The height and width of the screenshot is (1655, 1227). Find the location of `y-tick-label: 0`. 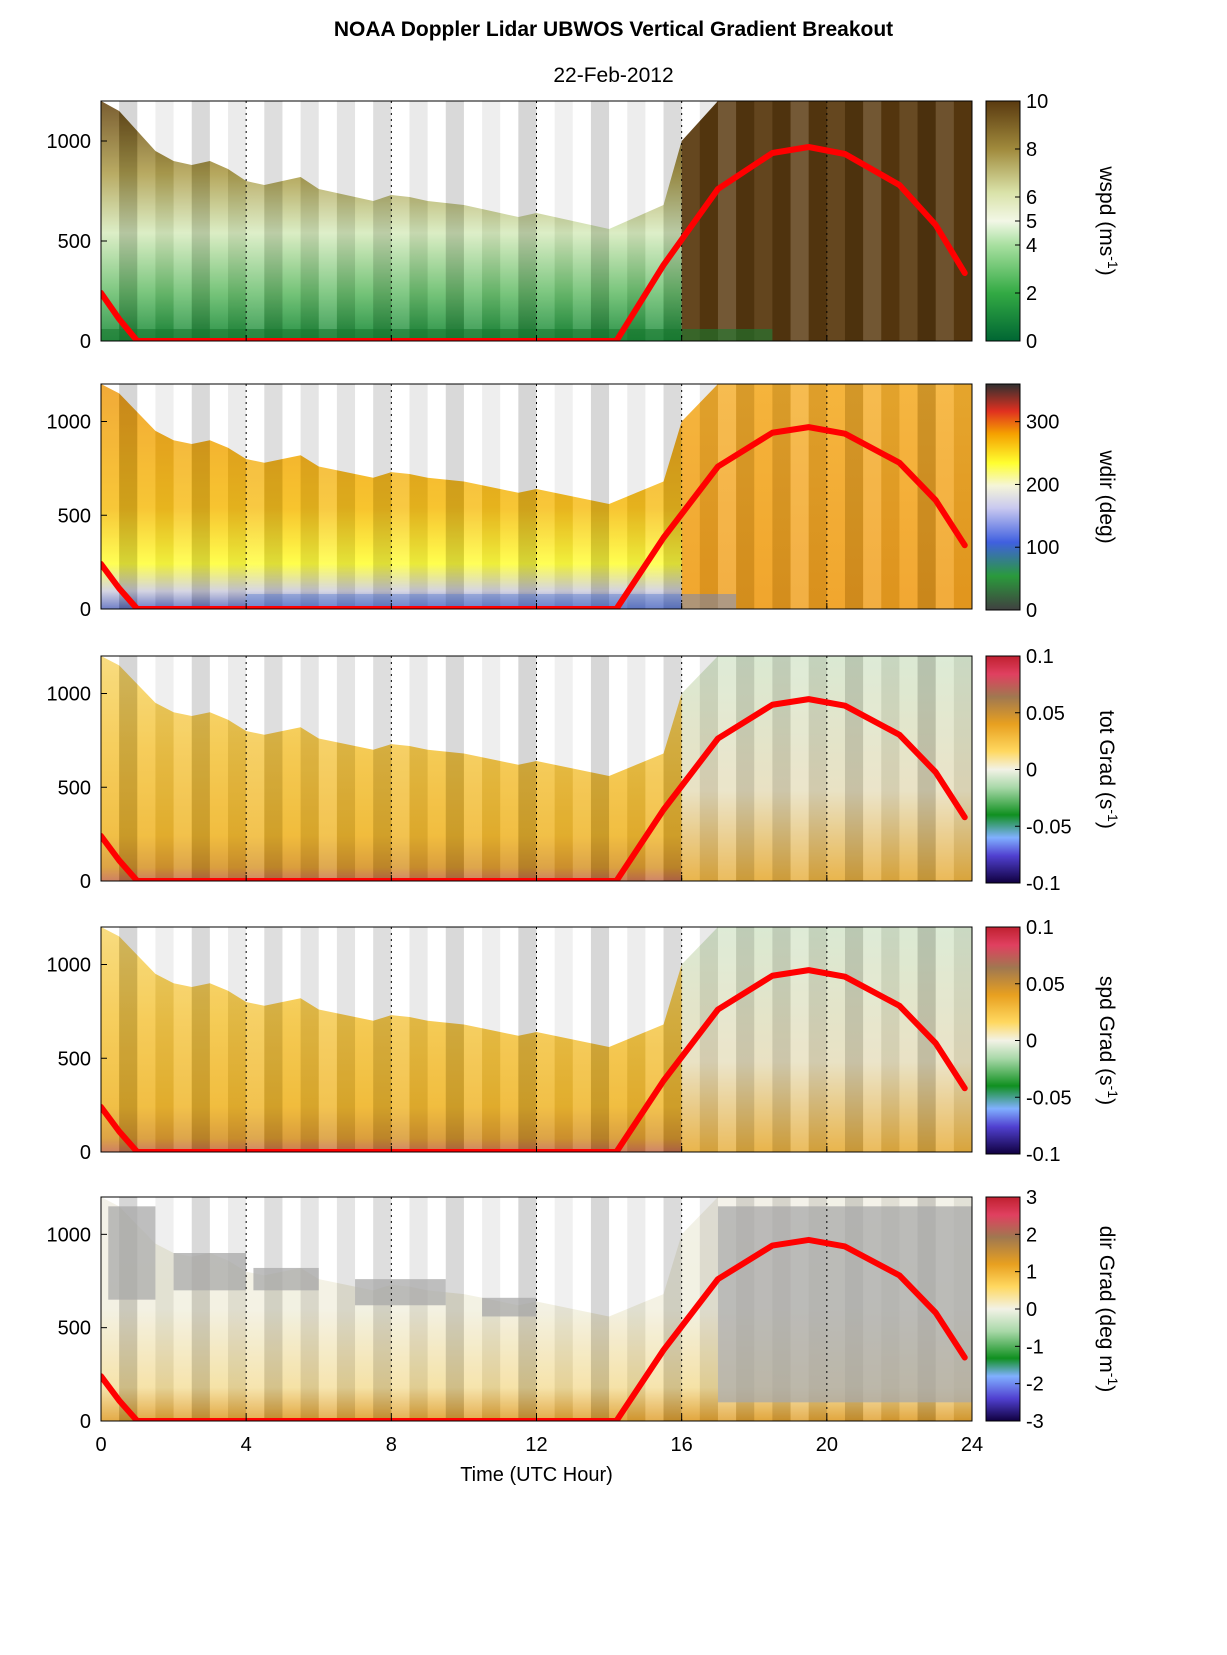

y-tick-label: 0 is located at coordinates (85, 1422).